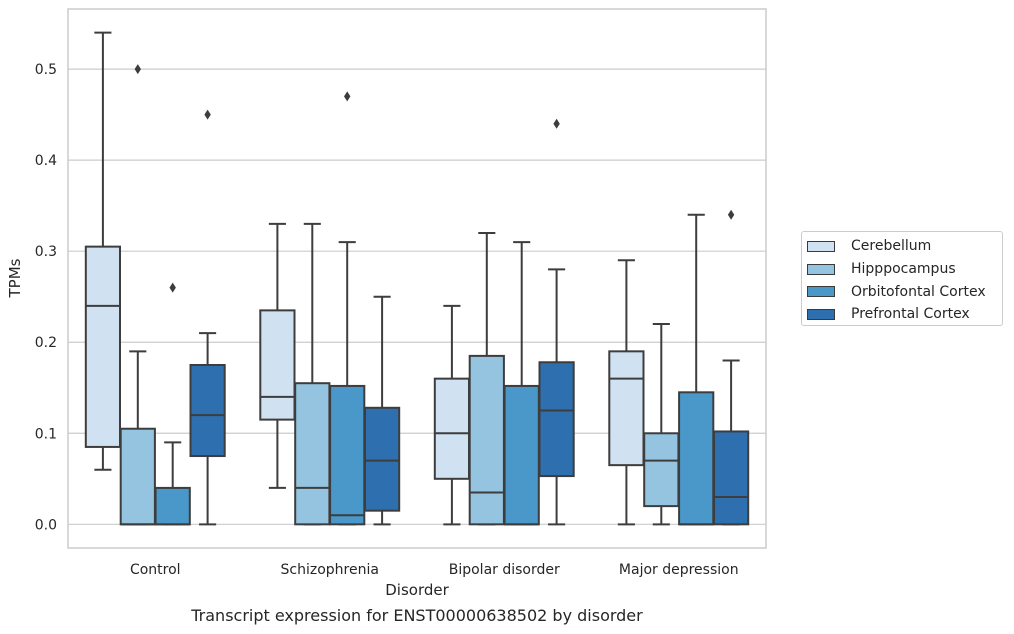 The image size is (1014, 634). What do you see at coordinates (46, 525) in the screenshot?
I see `y-tick-label: 0.0` at bounding box center [46, 525].